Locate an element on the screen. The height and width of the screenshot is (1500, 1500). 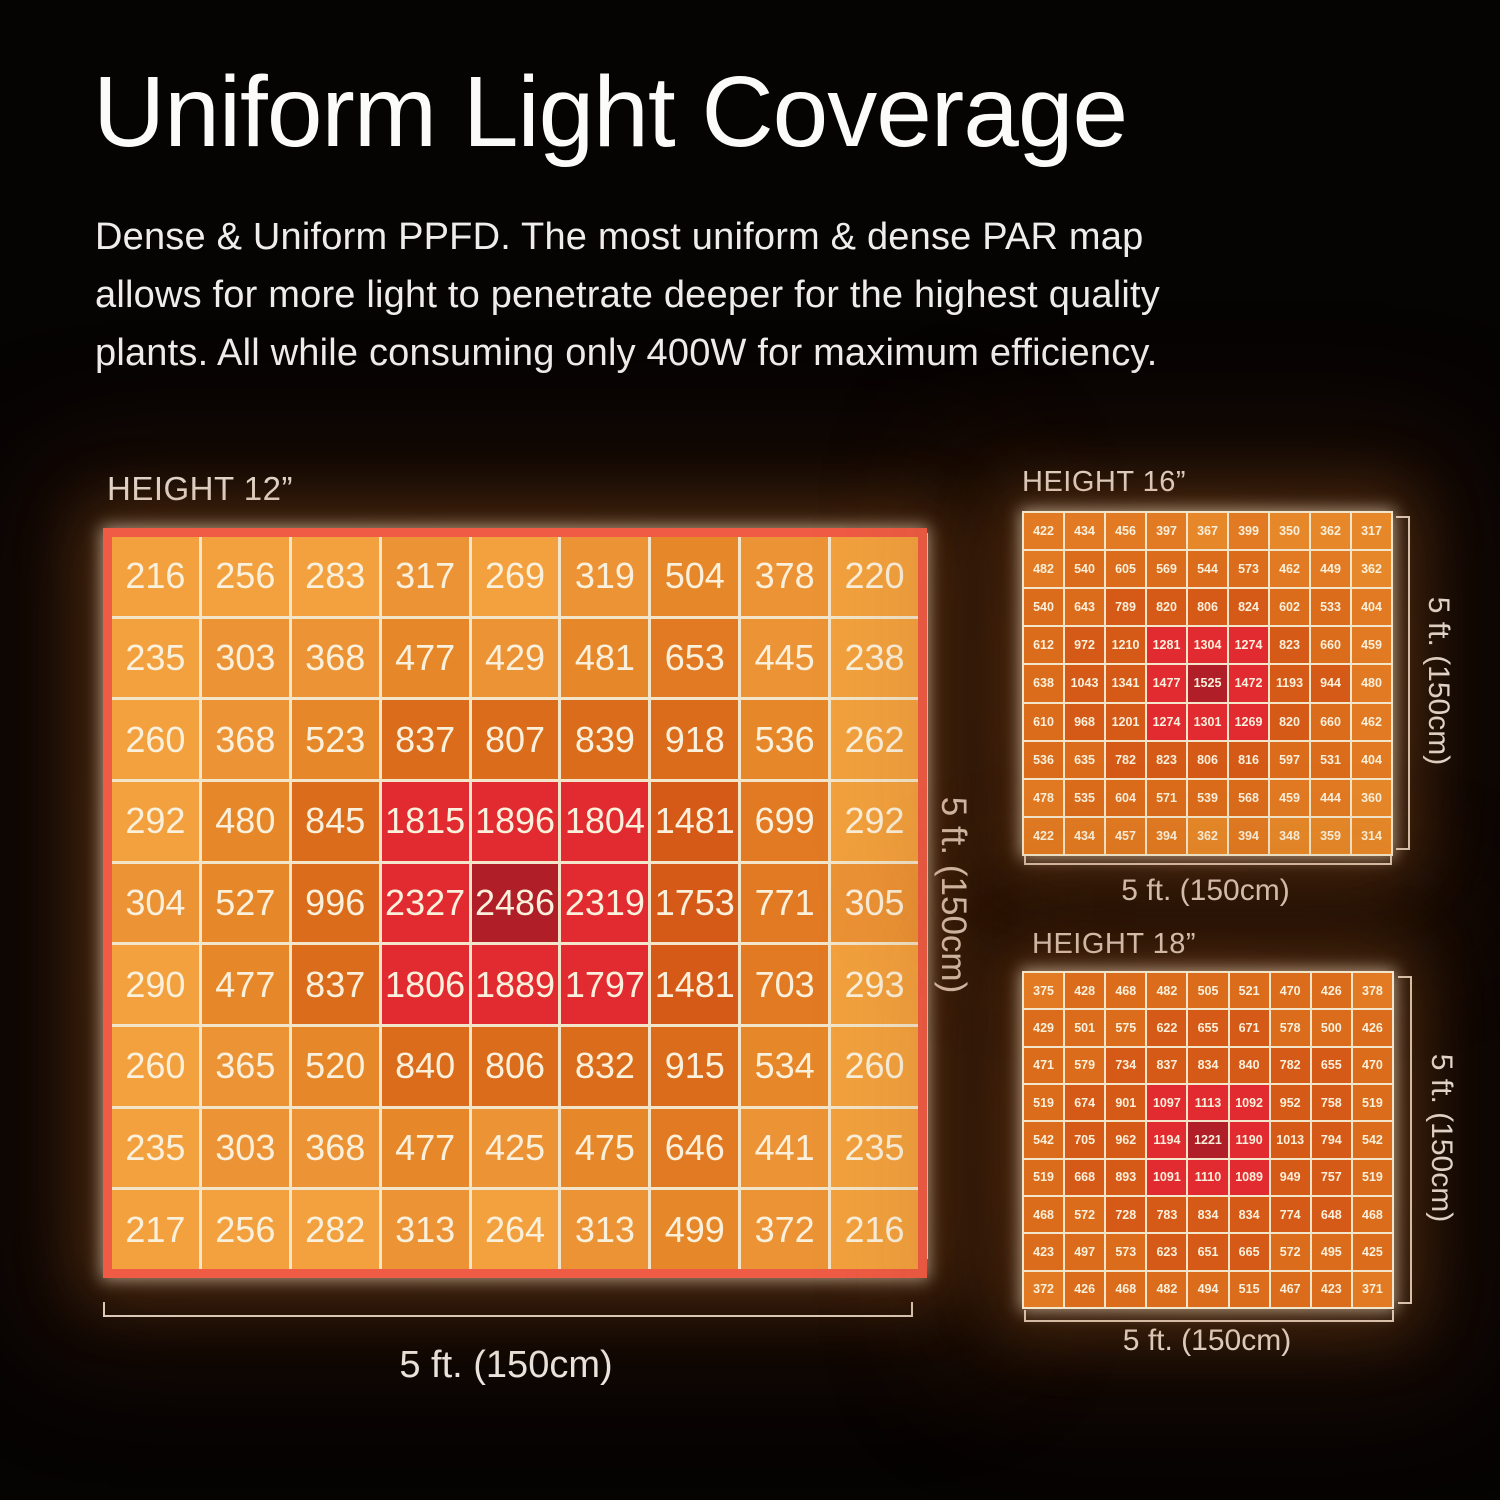
ppfd-cell: 372 is located at coordinates (1044, 1289).